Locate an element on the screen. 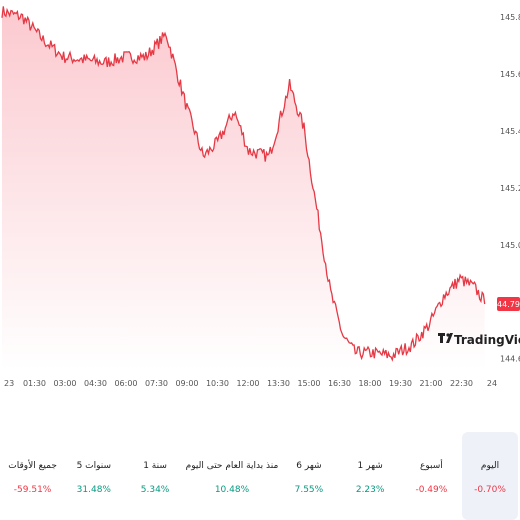 The height and width of the screenshot is (520, 520). period-change-value: 10.48% is located at coordinates (232, 490).